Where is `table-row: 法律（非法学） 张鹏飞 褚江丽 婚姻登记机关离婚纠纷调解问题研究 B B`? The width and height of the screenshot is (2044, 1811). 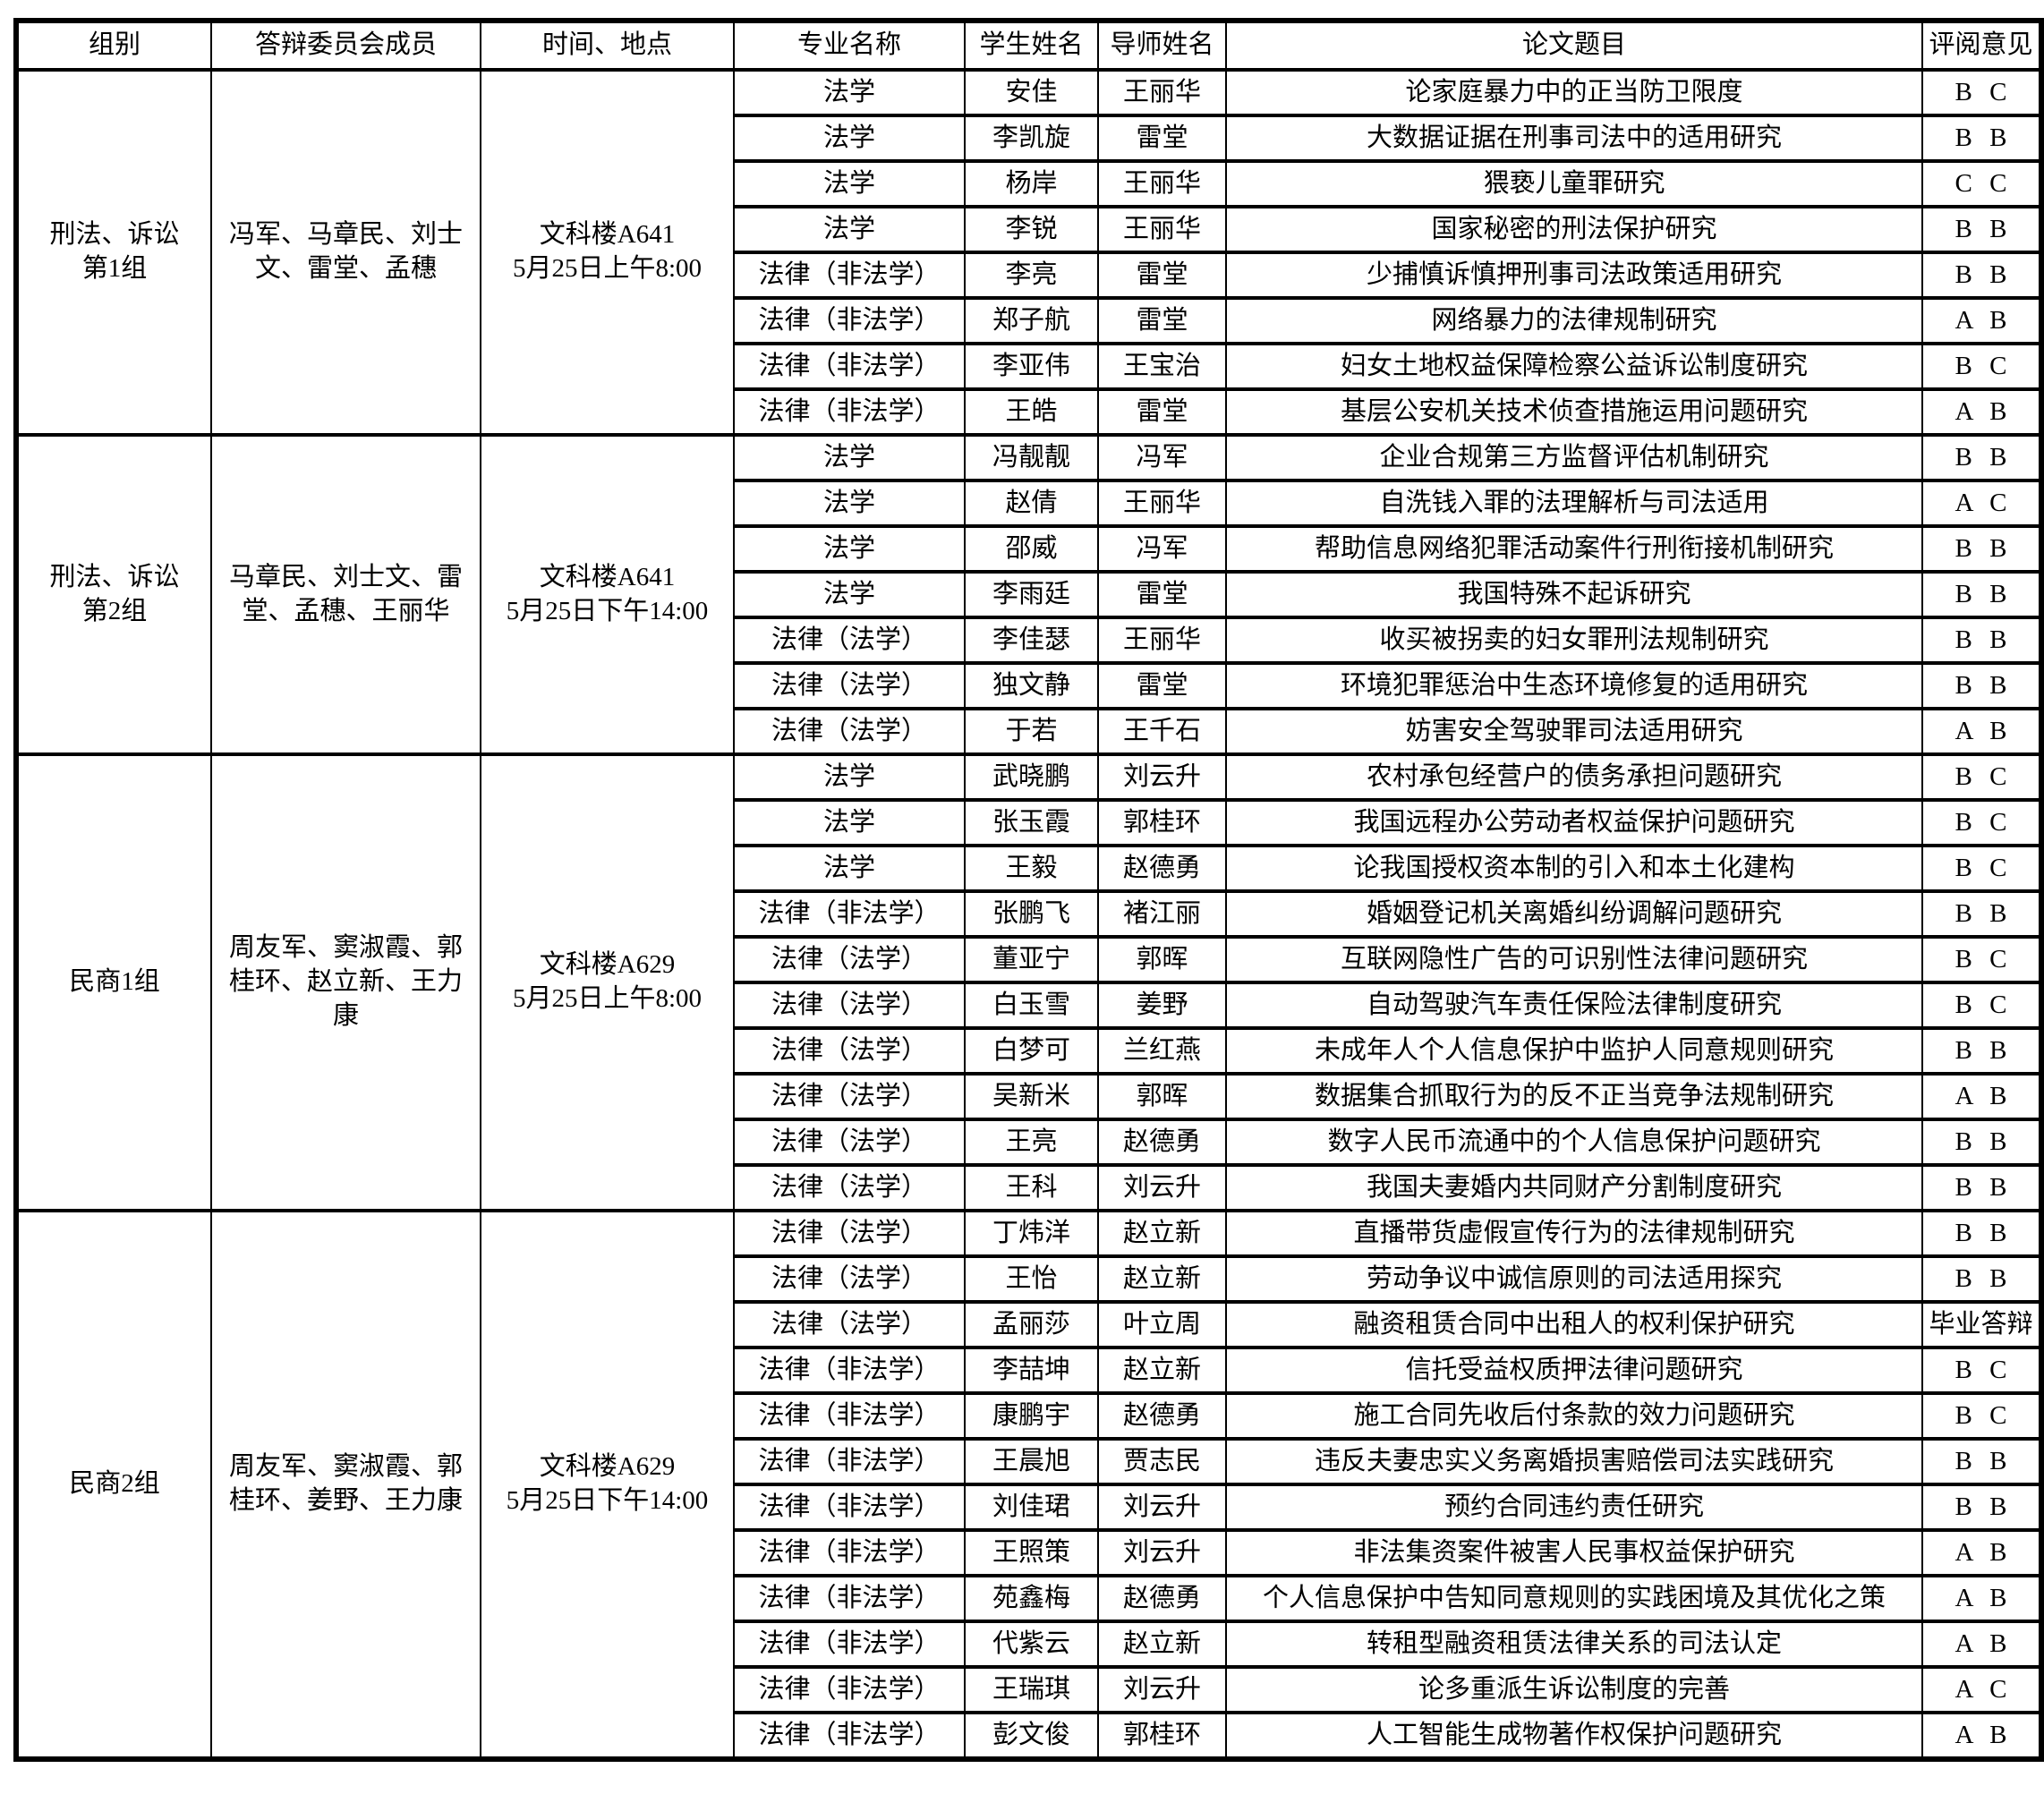
table-row: 法律（非法学） 张鹏飞 褚江丽 婚姻登记机关离婚纠纷调解问题研究 B B is located at coordinates (1029, 914).